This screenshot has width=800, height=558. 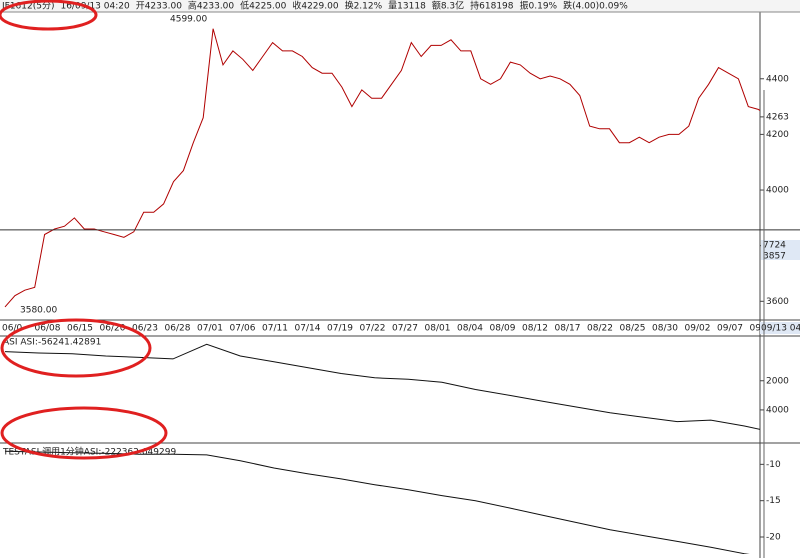 I want to click on cursor-box, so click(x=780, y=328).